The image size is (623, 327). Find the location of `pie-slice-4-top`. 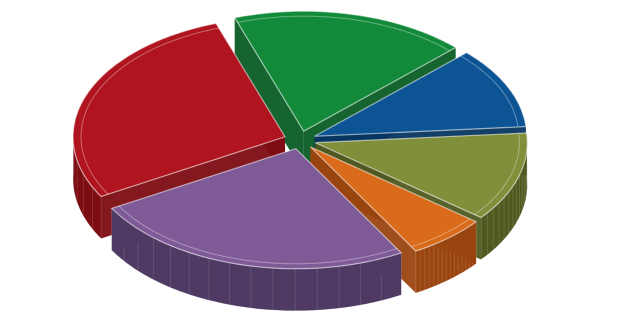

pie-slice-4-top is located at coordinates (421, 175).